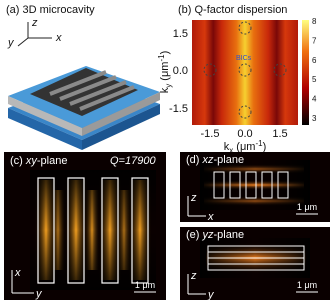 The image size is (332, 301). What do you see at coordinates (133, 161) in the screenshot?
I see `quality-factor: Q=17900` at bounding box center [133, 161].